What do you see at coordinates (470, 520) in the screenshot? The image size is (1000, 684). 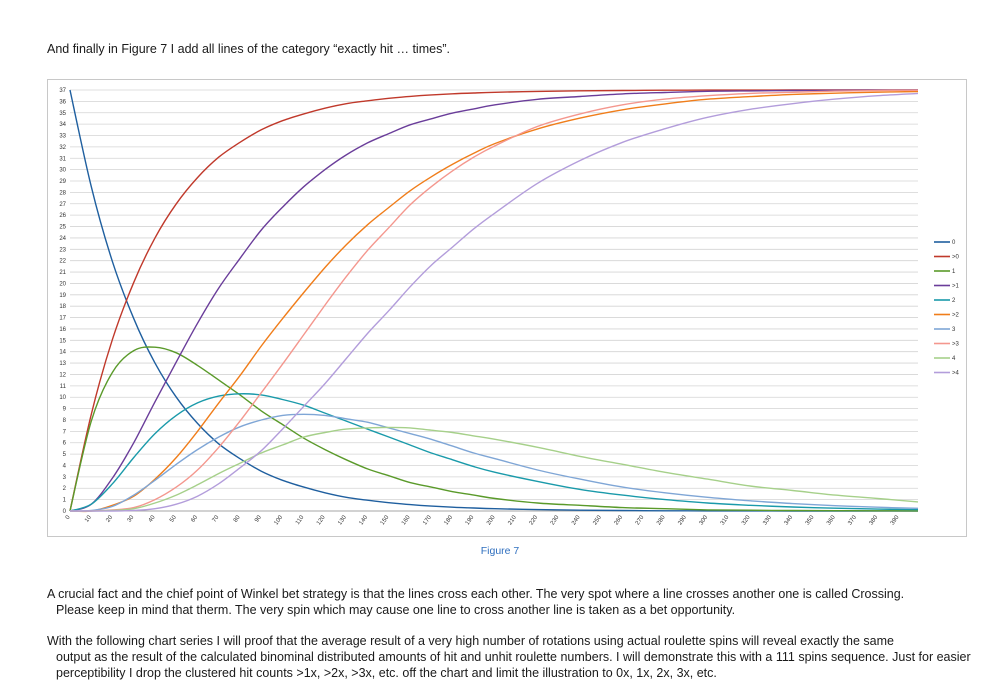 I see `x-tick-label: 190` at bounding box center [470, 520].